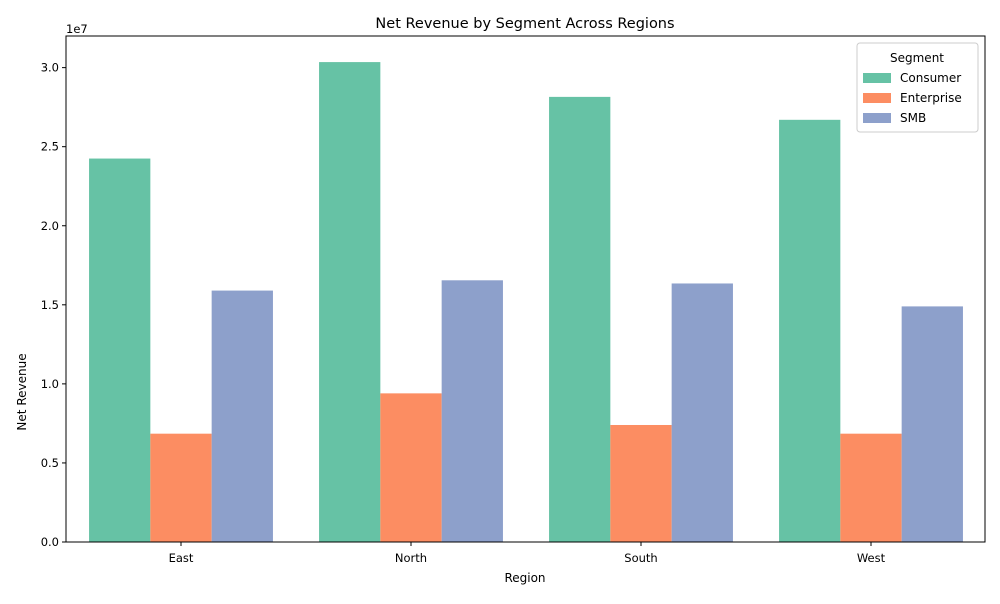 The width and height of the screenshot is (1000, 604). Describe the element at coordinates (120, 350) in the screenshot. I see `bar-consumer-east` at that location.